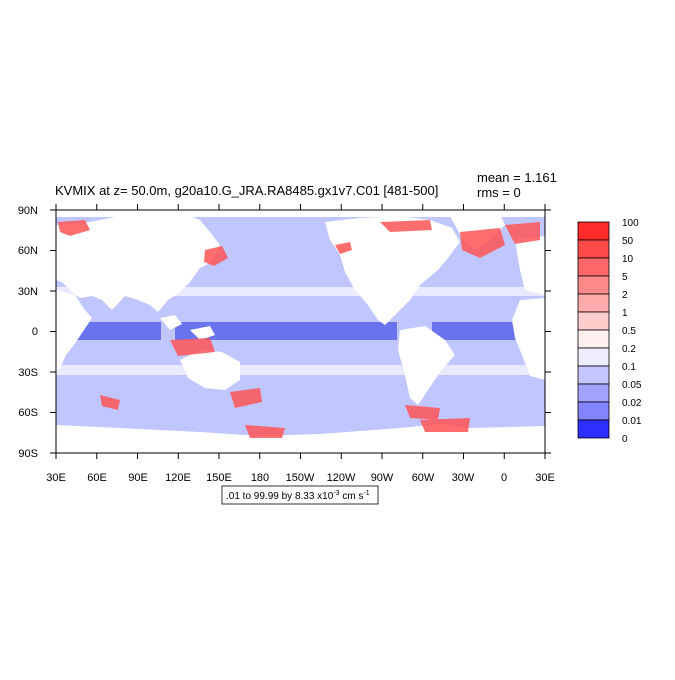 The width and height of the screenshot is (675, 680). Describe the element at coordinates (300, 438) in the screenshot. I see `land-antarctica` at that location.